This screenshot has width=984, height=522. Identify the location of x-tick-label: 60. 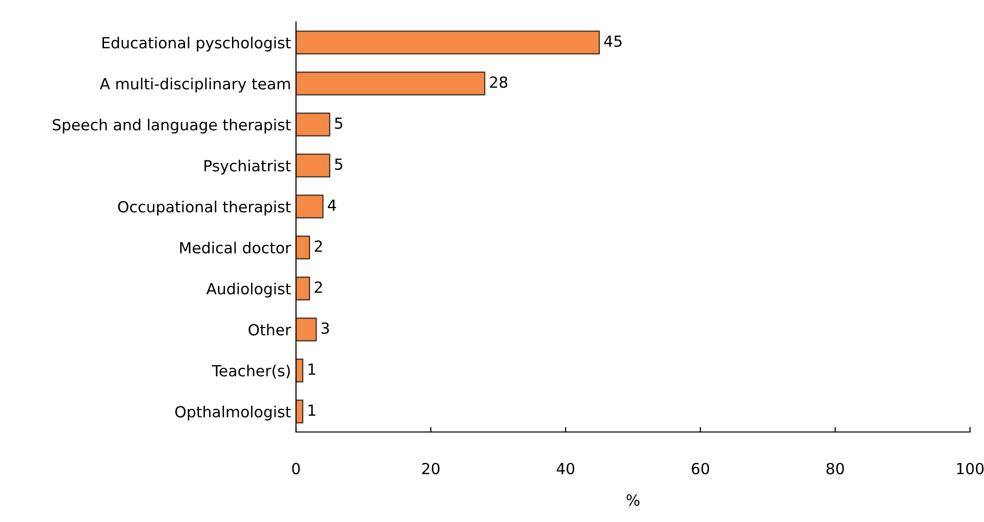
(701, 468).